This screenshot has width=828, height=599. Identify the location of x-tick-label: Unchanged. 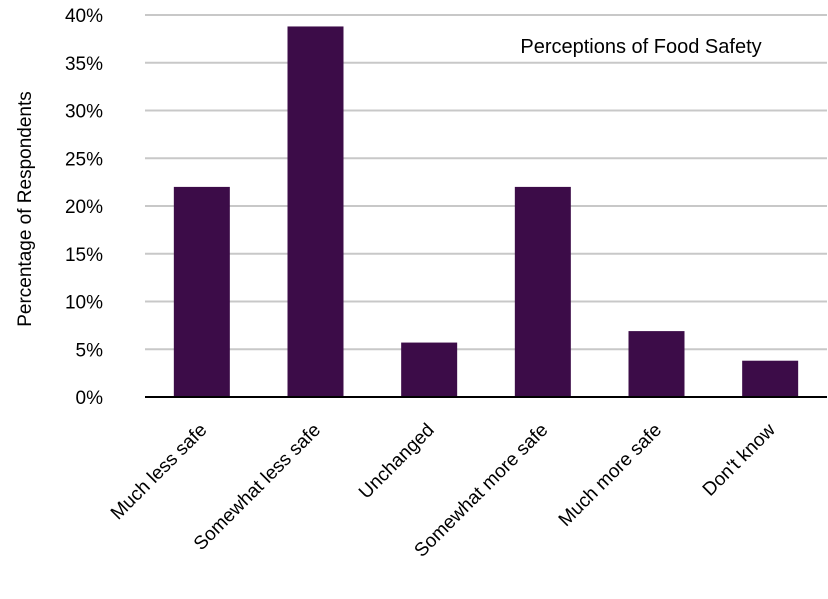
(397, 462).